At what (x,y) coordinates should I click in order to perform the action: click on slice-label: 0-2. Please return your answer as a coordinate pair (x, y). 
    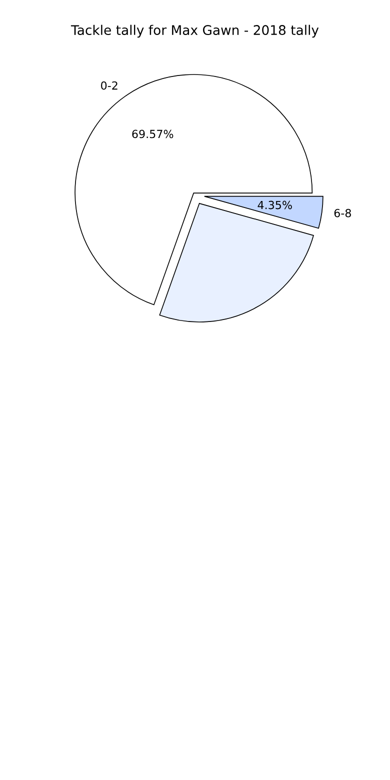
    Looking at the image, I should click on (109, 85).